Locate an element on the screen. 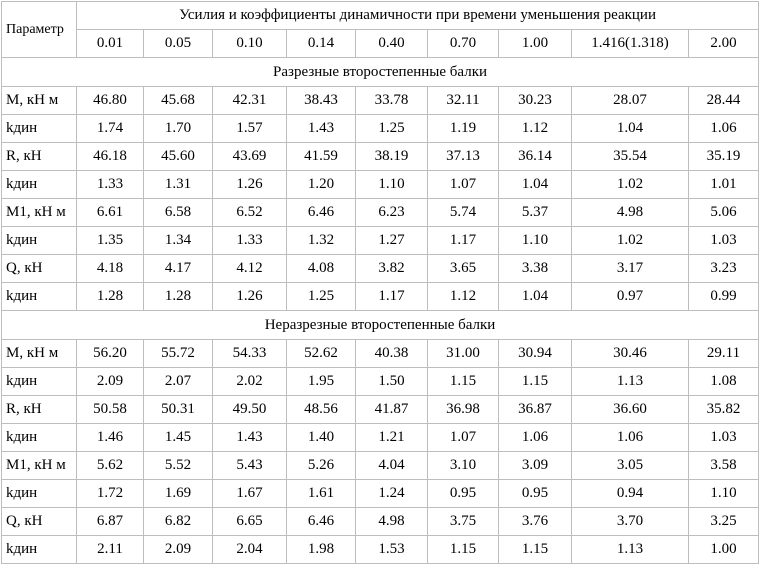 This screenshot has width=760, height=568. value-cell: 36.60 is located at coordinates (630, 409).